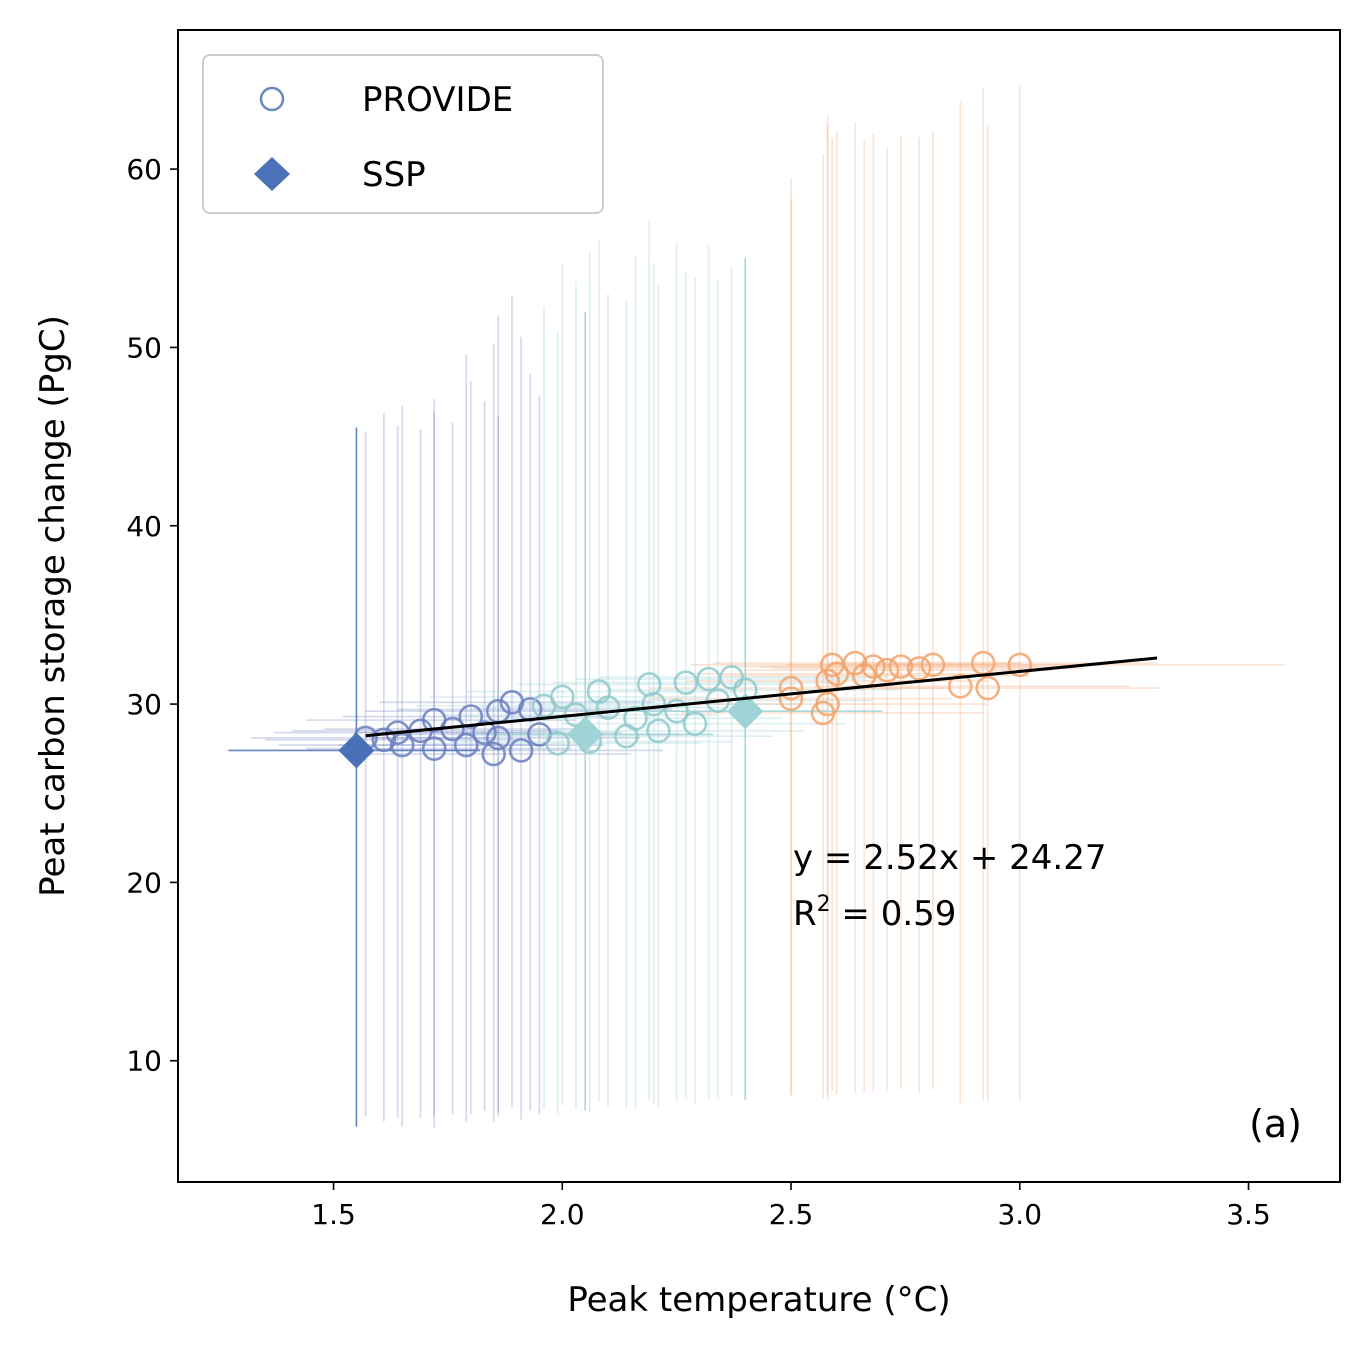 The width and height of the screenshot is (1369, 1350). What do you see at coordinates (144, 169) in the screenshot?
I see `y-tick-label: 60` at bounding box center [144, 169].